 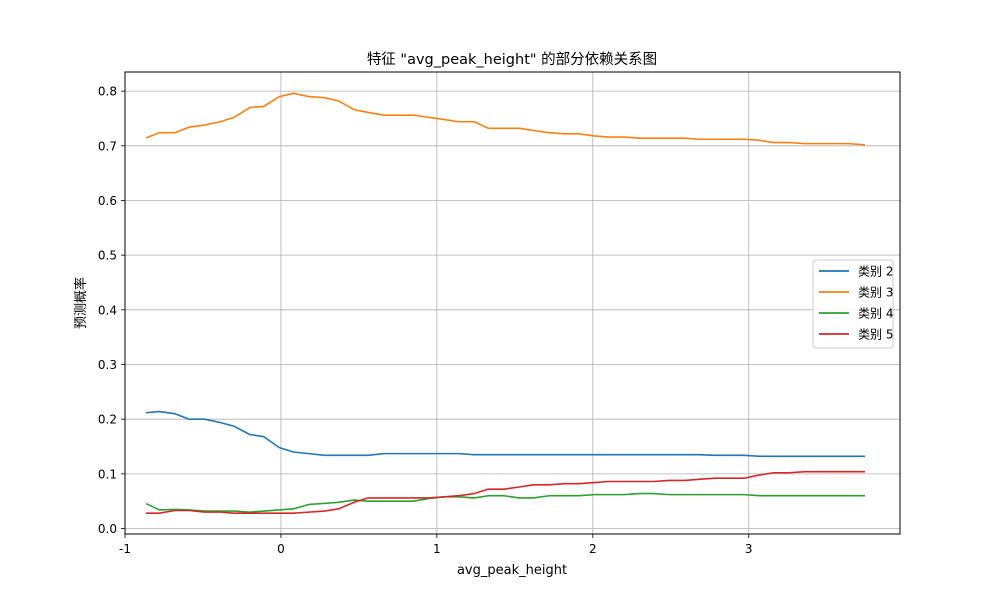 I want to click on y-tick-label: 0.8, so click(x=107, y=92).